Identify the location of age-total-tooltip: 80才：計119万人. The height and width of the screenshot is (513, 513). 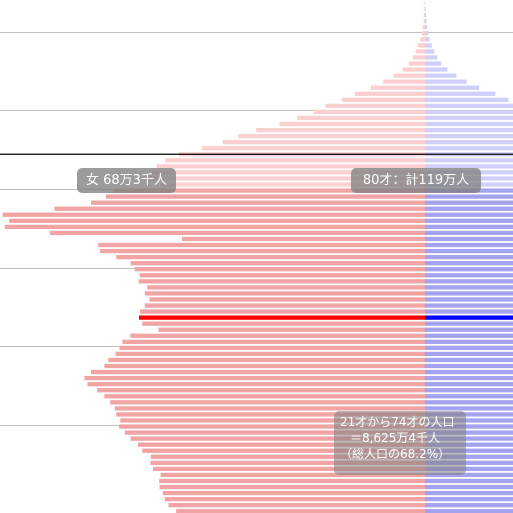
(416, 180).